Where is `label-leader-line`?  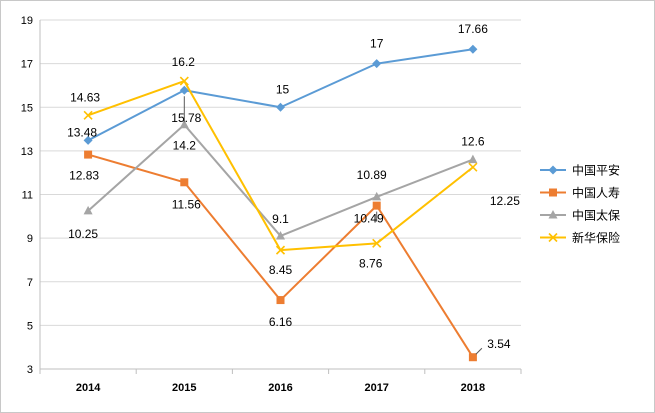
label-leader-line is located at coordinates (479, 351).